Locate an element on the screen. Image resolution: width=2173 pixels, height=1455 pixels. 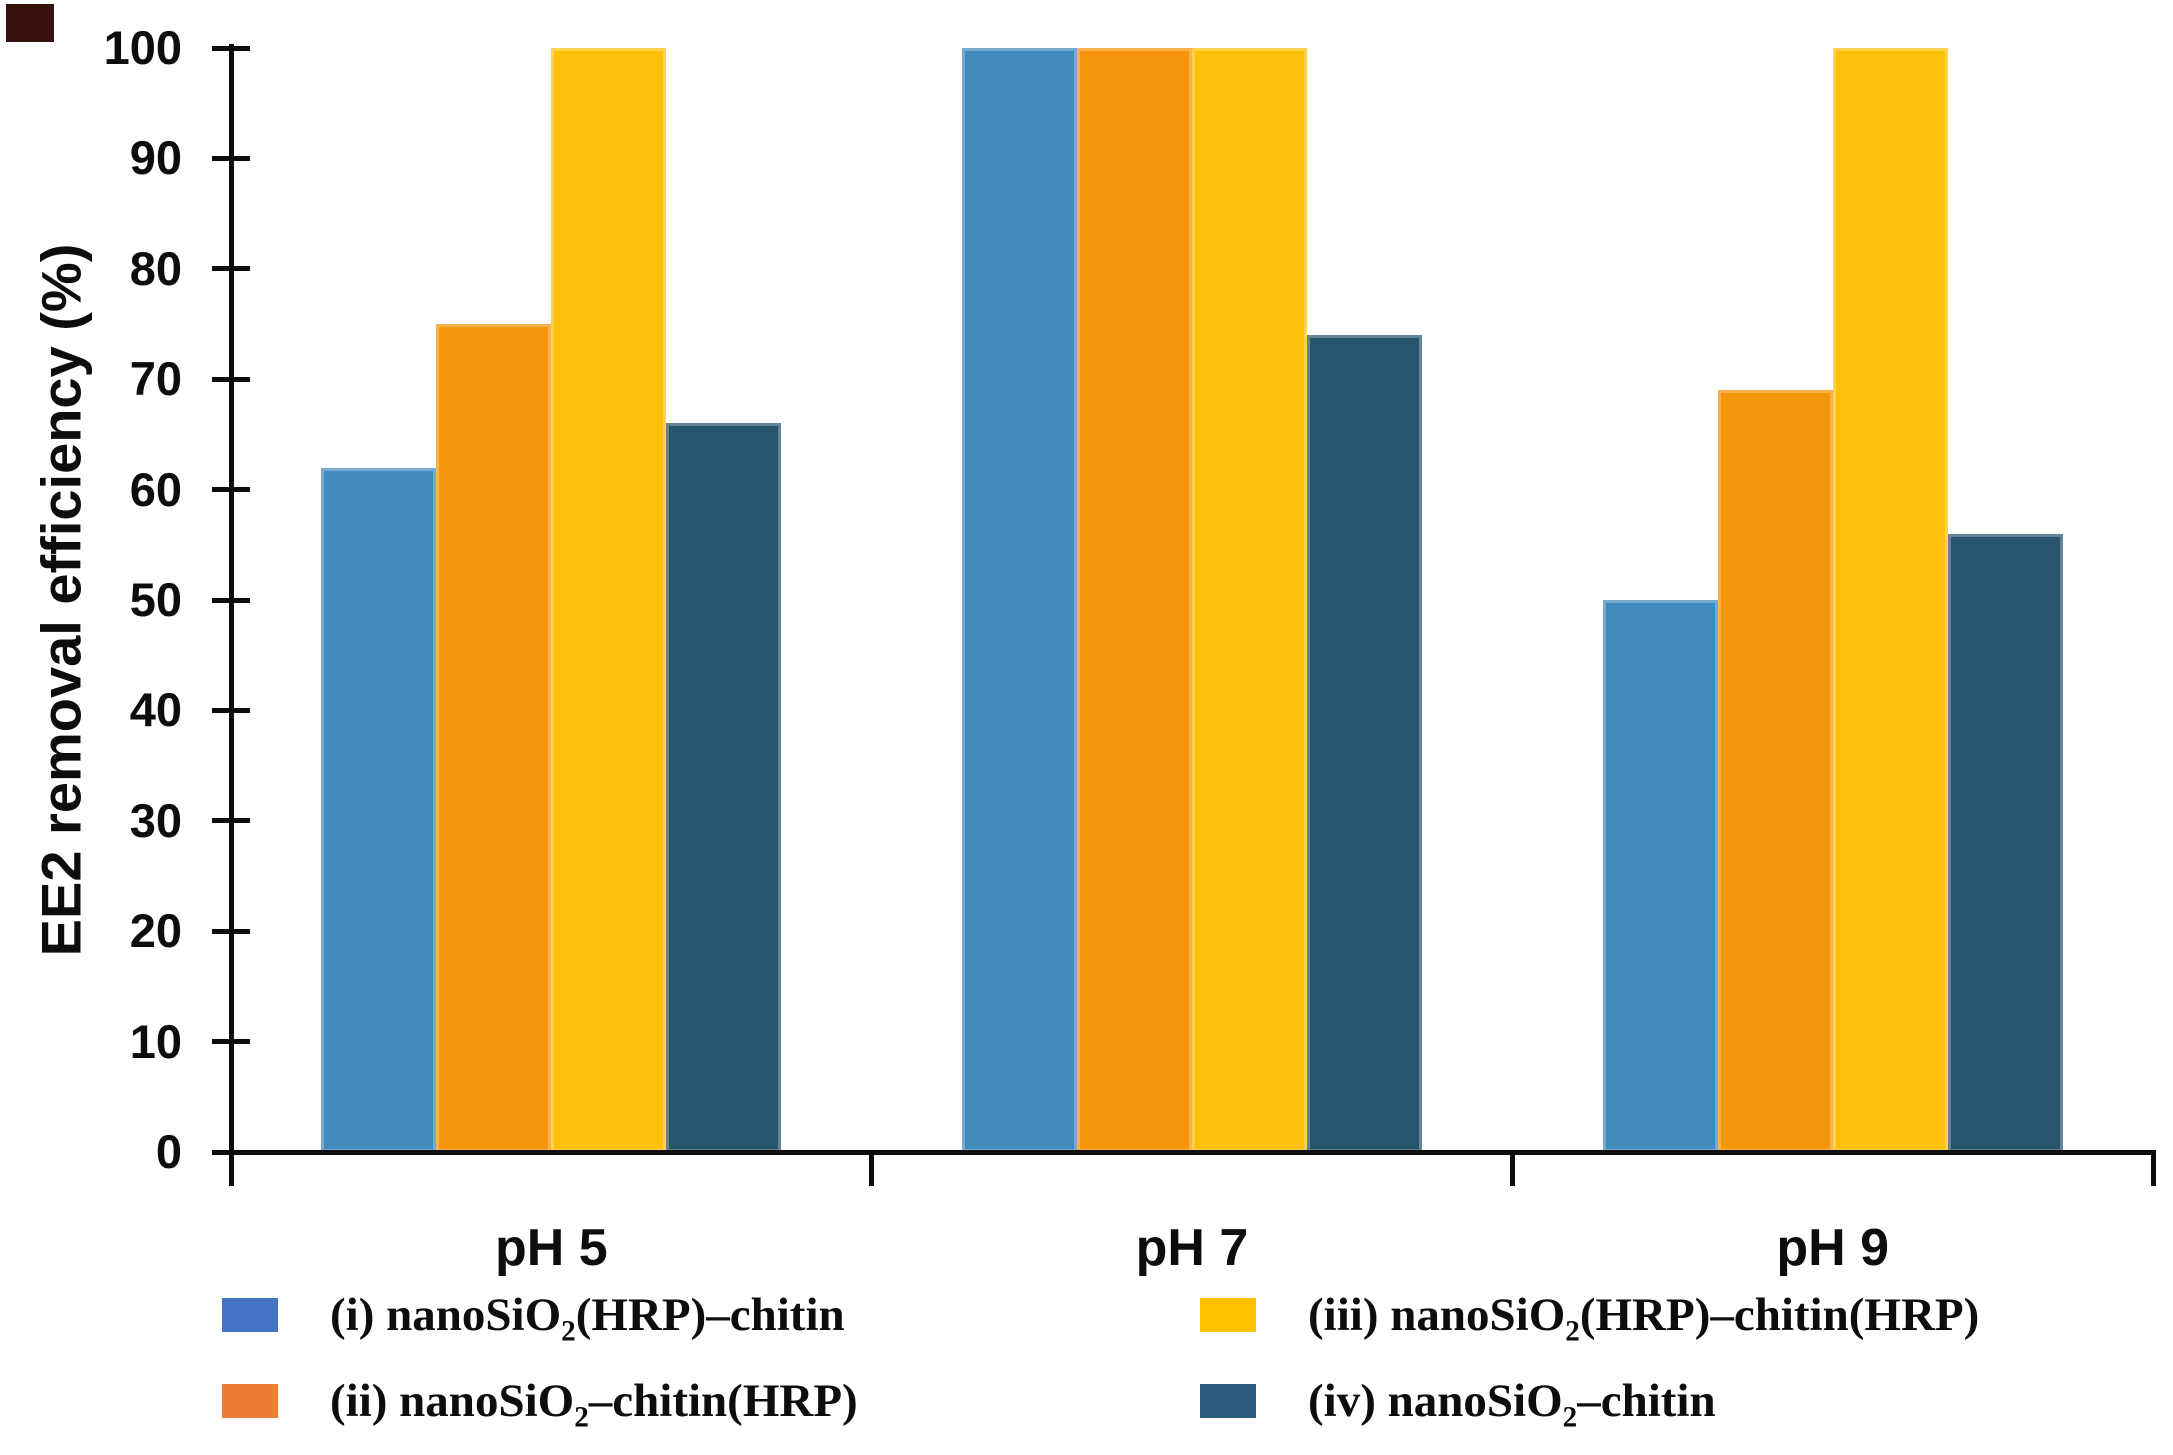
legend-label: (i) nanoSiO2(HRP)–chitin is located at coordinates (587, 1318).